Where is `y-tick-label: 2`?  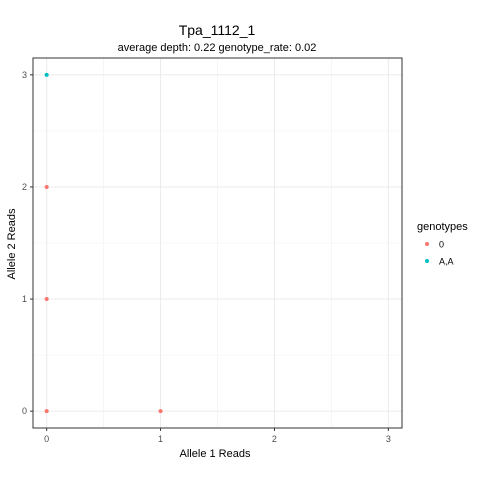
y-tick-label: 2 is located at coordinates (24, 187).